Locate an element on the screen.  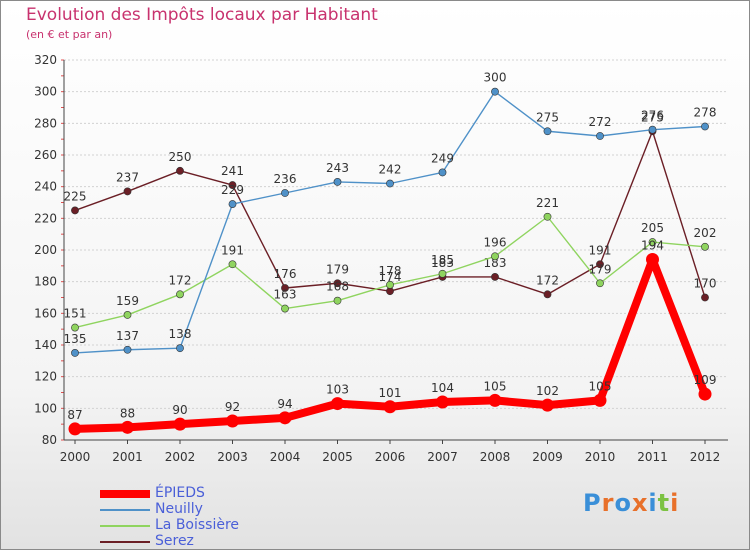
data-label-serez: 170 is located at coordinates (705, 284).